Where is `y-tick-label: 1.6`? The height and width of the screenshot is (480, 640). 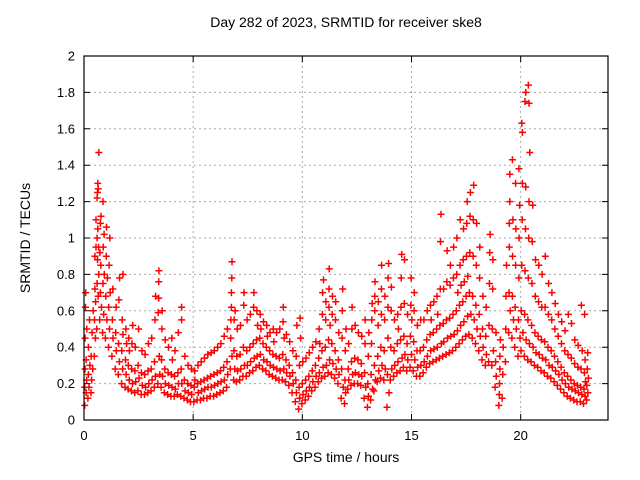 y-tick-label: 1.6 is located at coordinates (66, 128).